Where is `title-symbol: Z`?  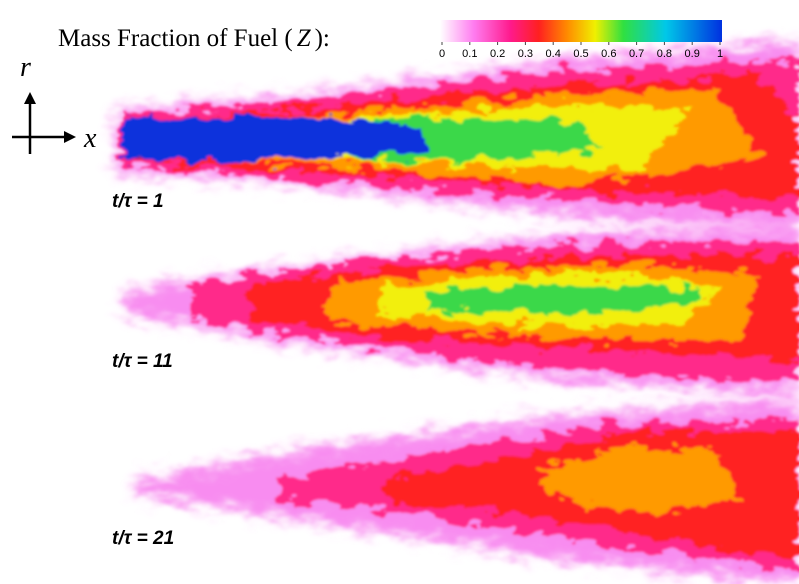 title-symbol: Z is located at coordinates (304, 38).